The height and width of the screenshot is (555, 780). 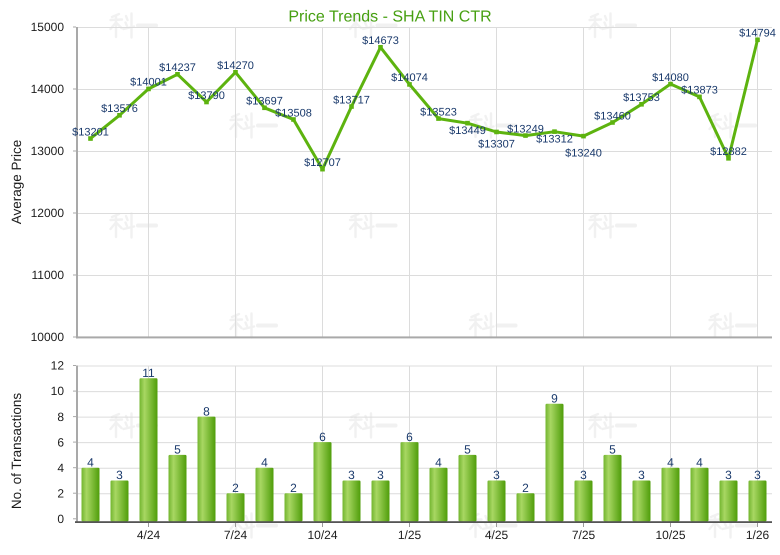 I want to click on svg-text: 7/24, so click(x=236, y=535).